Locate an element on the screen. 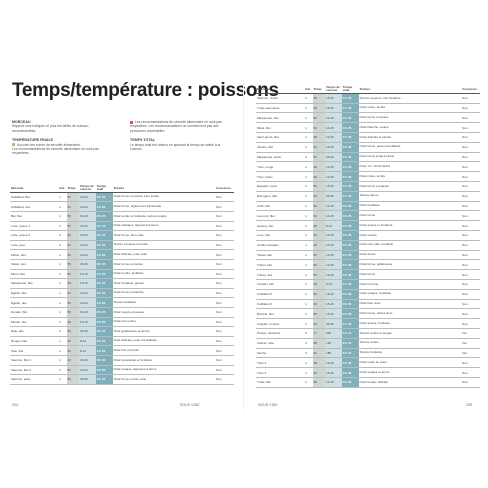  table-row: Turbot, dos 1 55 15-20 0 h 30 Chair ferme Non is located at coordinates (368, 274).